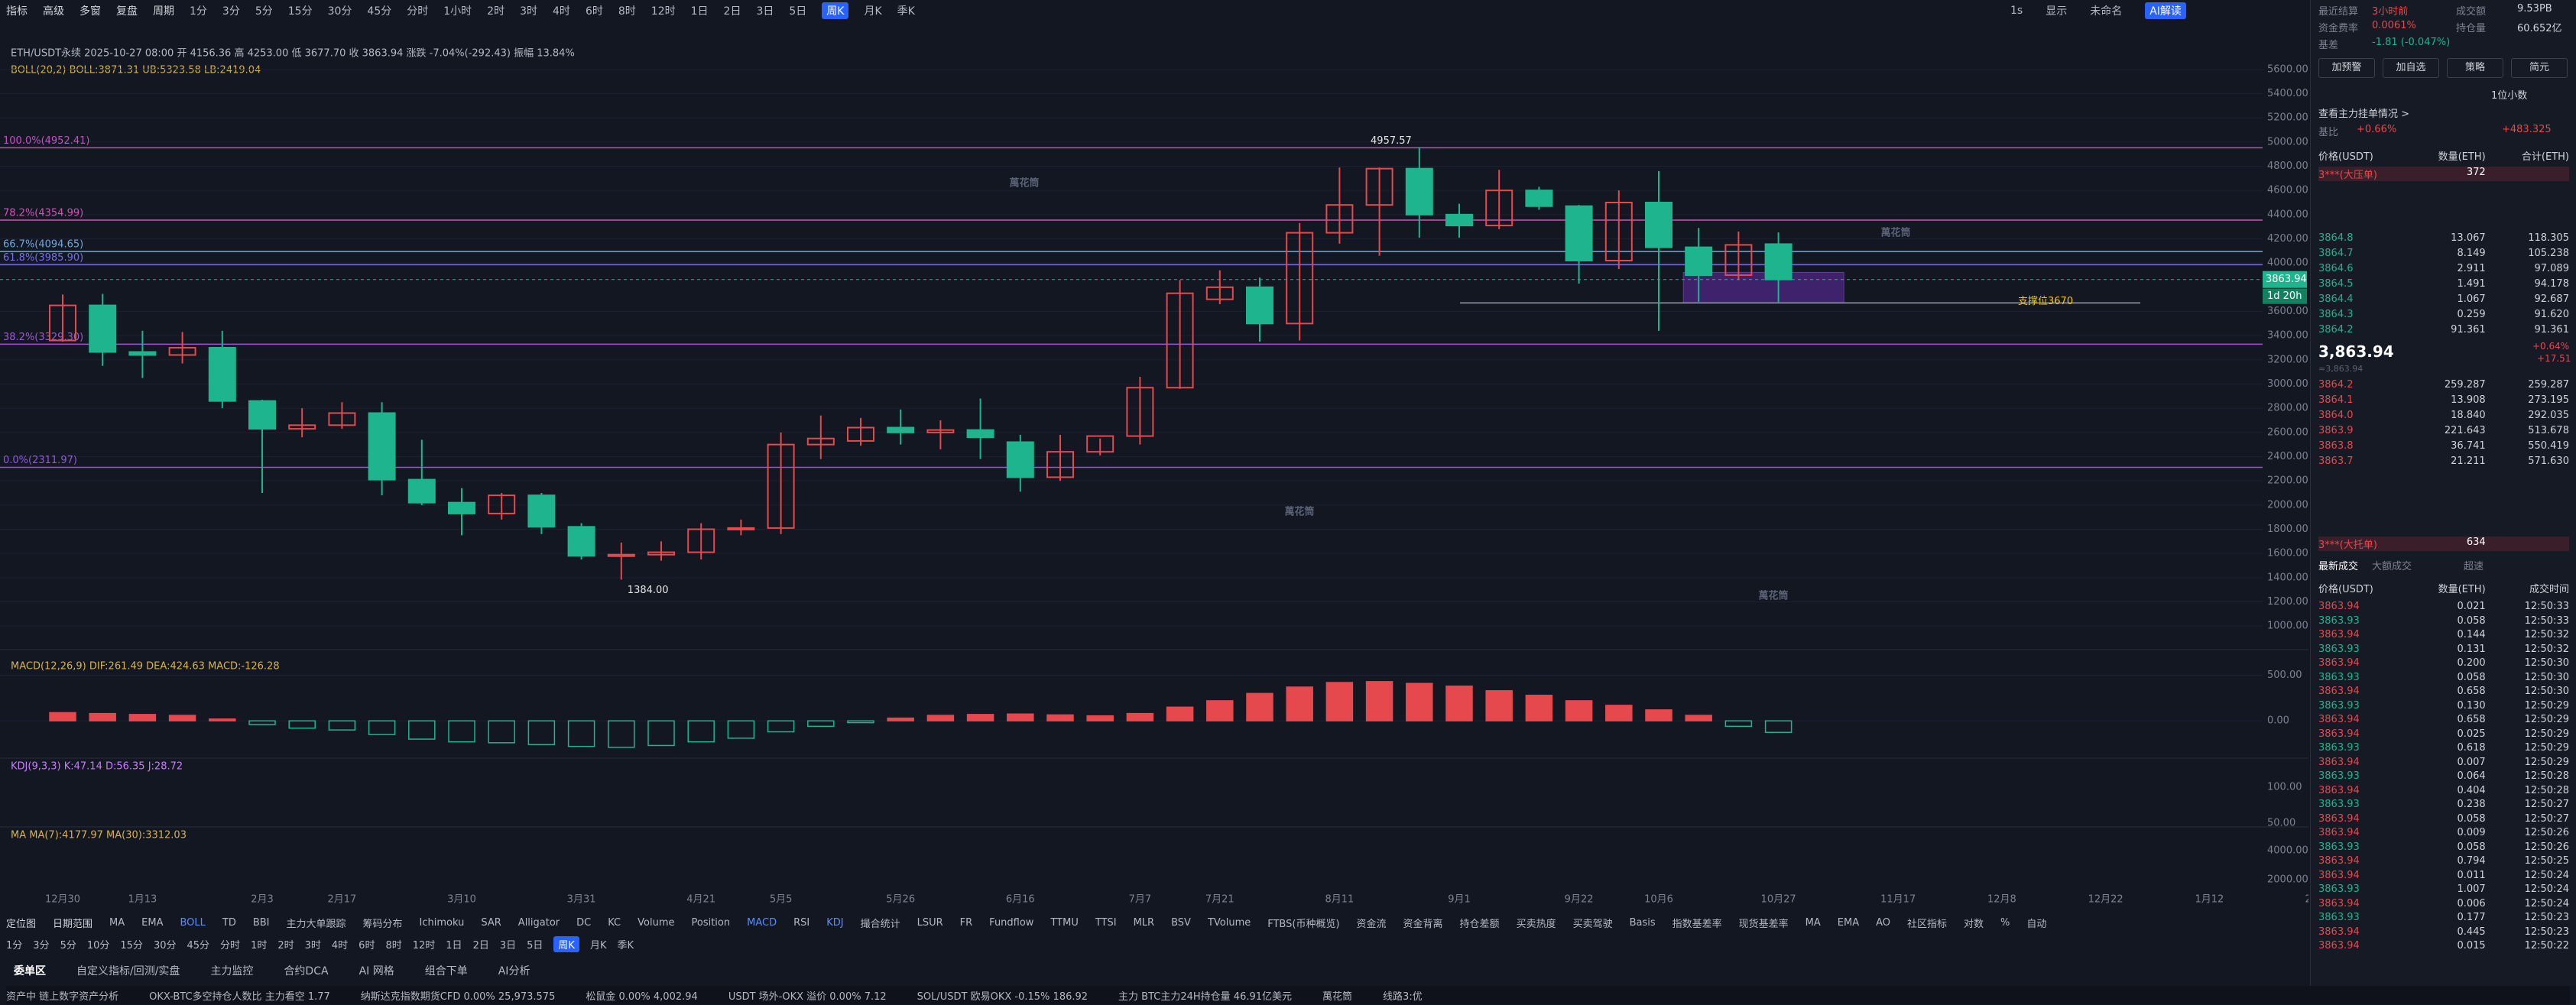 The image size is (2576, 1005). Describe the element at coordinates (930, 922) in the screenshot. I see `indicator-button: LSUR` at that location.